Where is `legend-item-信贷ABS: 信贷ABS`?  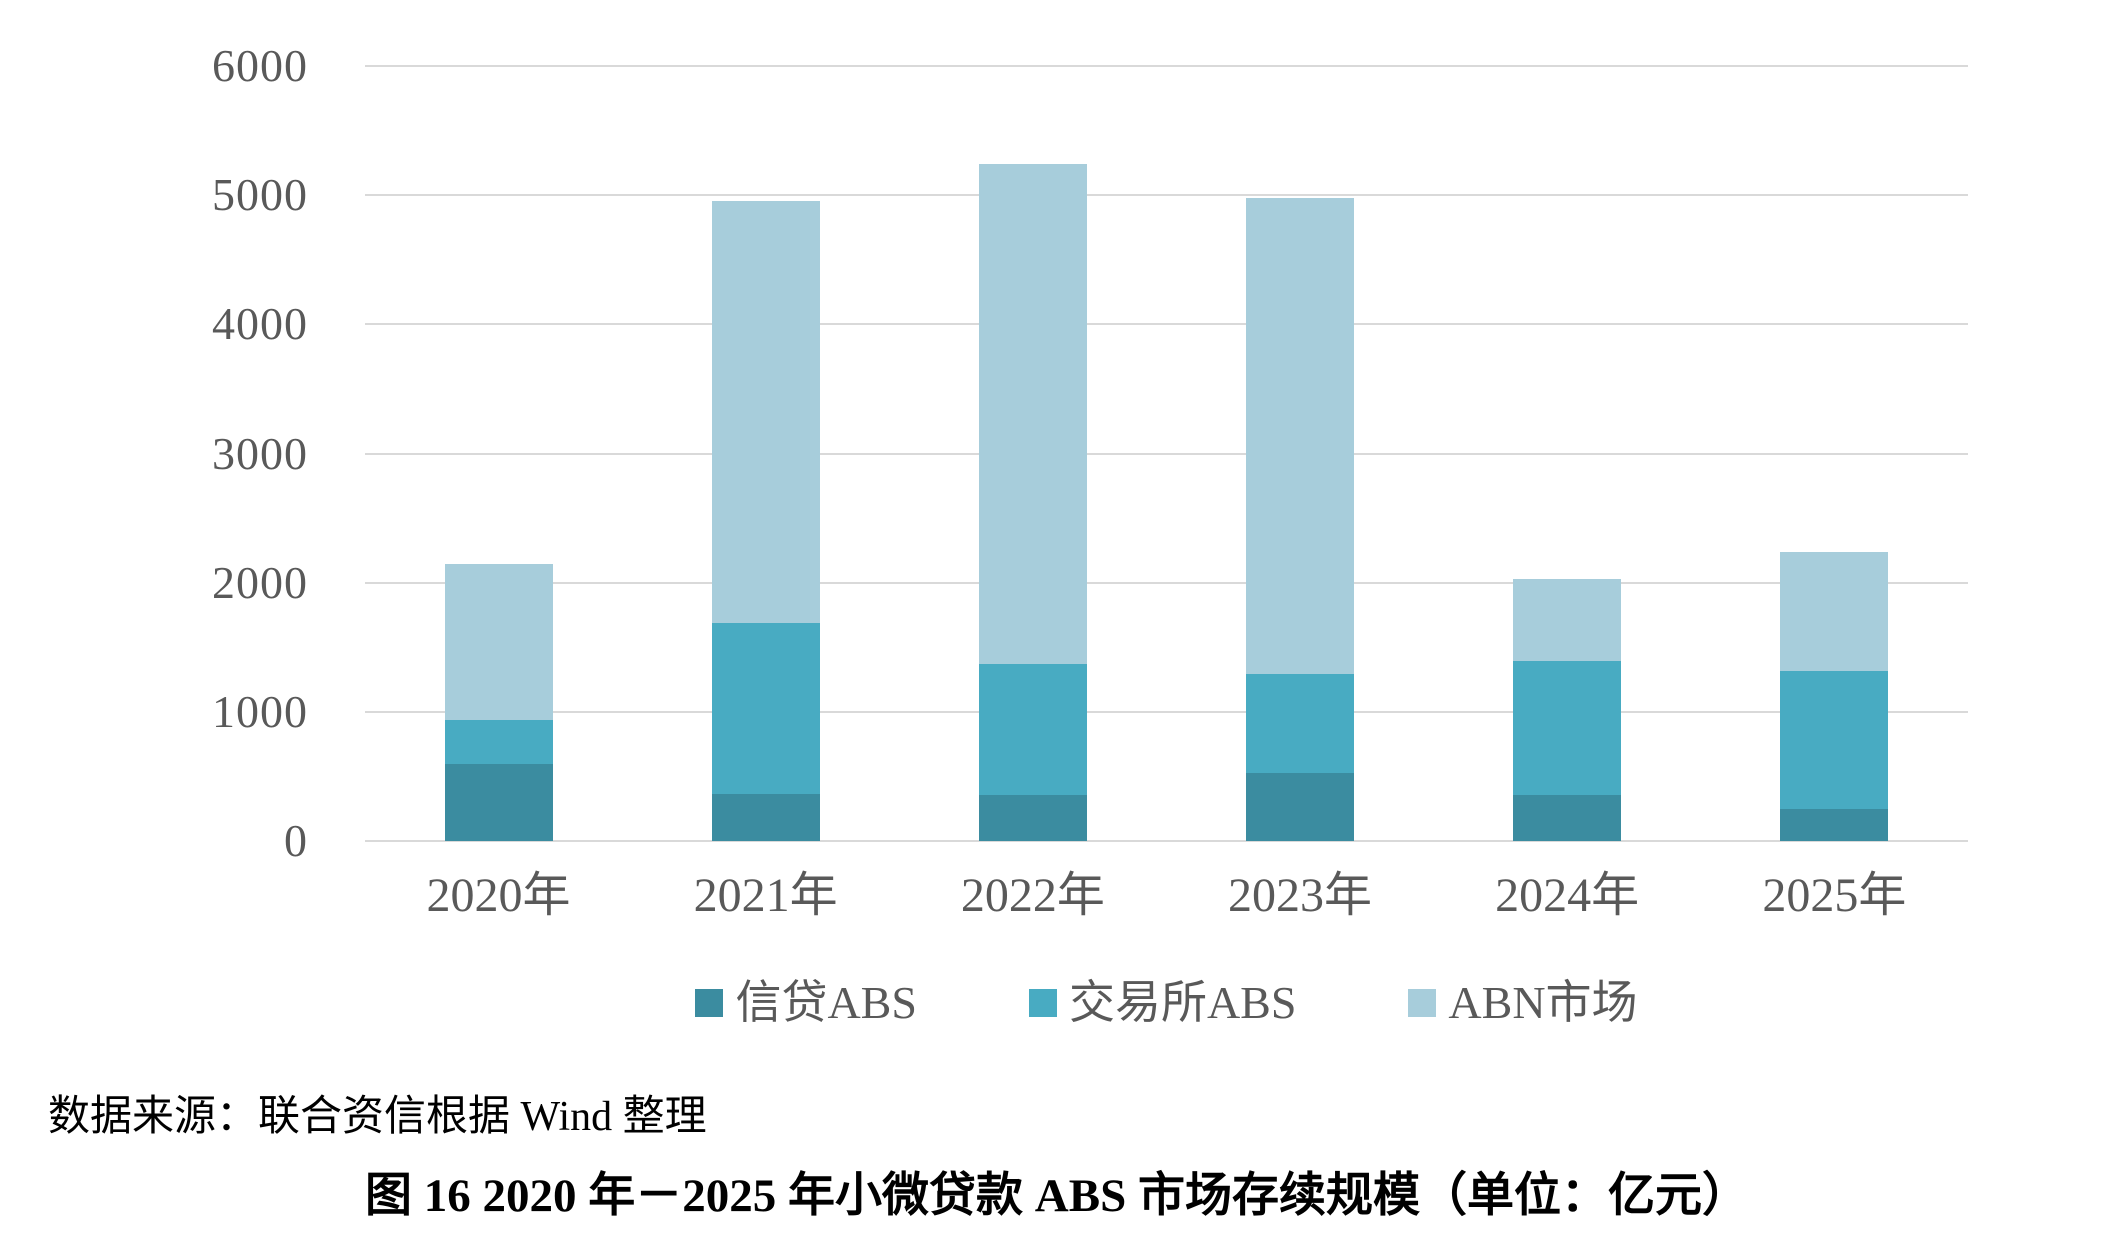
legend-item-信贷ABS: 信贷ABS is located at coordinates (806, 1002).